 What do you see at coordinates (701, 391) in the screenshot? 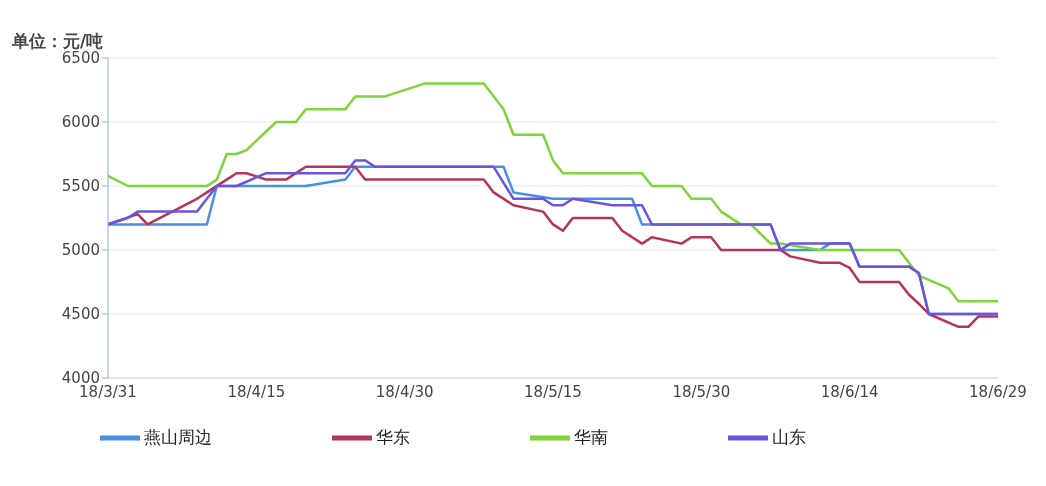
I see `x-tick-label: 18/5/30` at bounding box center [701, 391].